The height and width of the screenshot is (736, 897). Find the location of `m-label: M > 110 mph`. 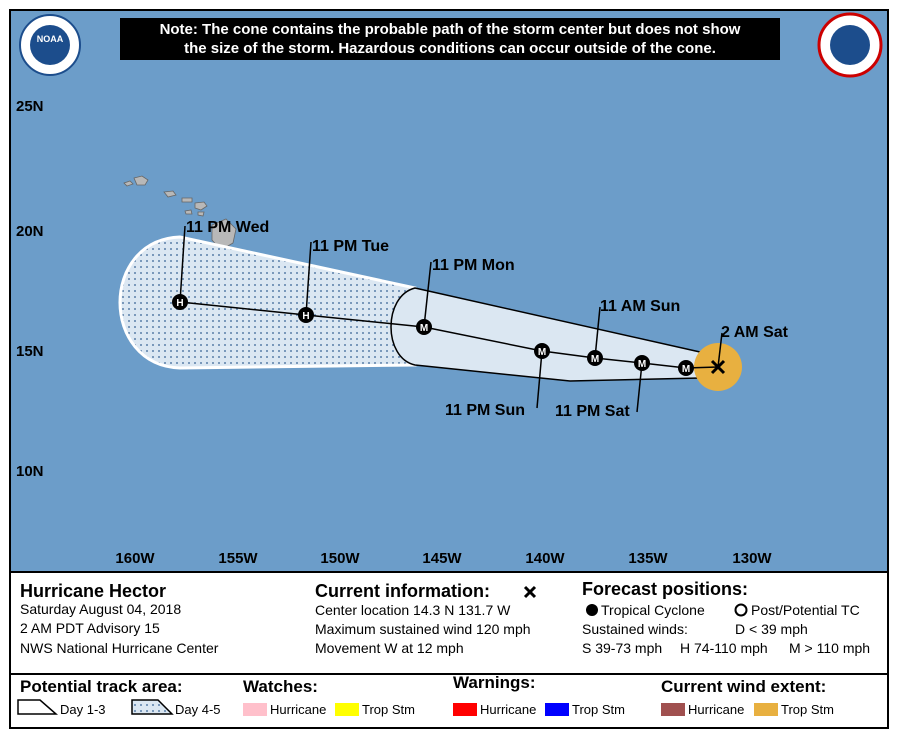

m-label: M > 110 mph is located at coordinates (829, 648).